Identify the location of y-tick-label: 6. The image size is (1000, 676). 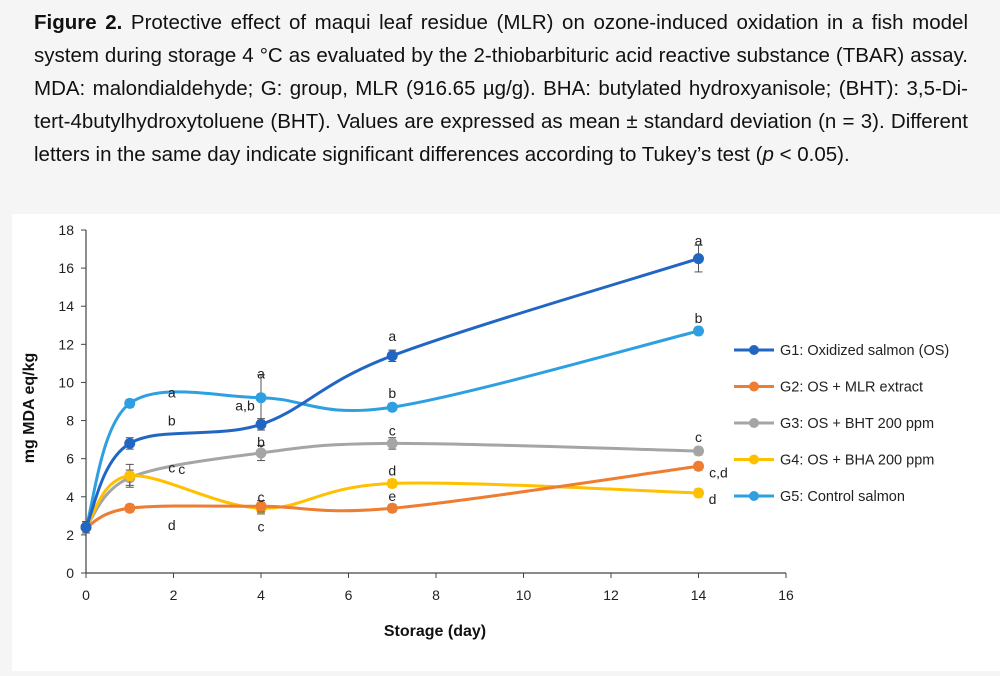
(70, 459).